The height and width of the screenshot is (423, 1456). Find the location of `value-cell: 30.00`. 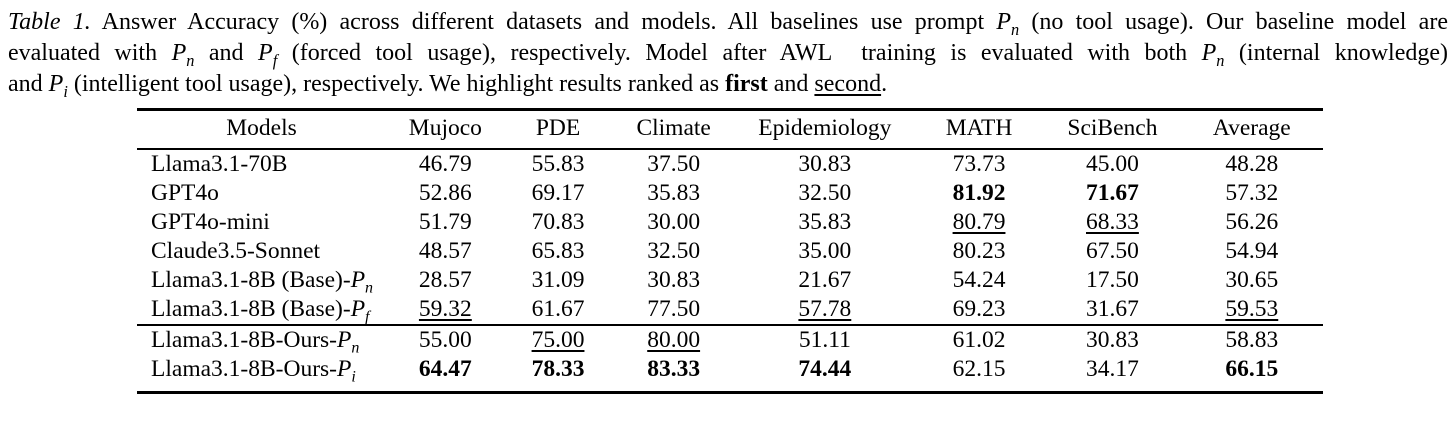

value-cell: 30.00 is located at coordinates (674, 222).